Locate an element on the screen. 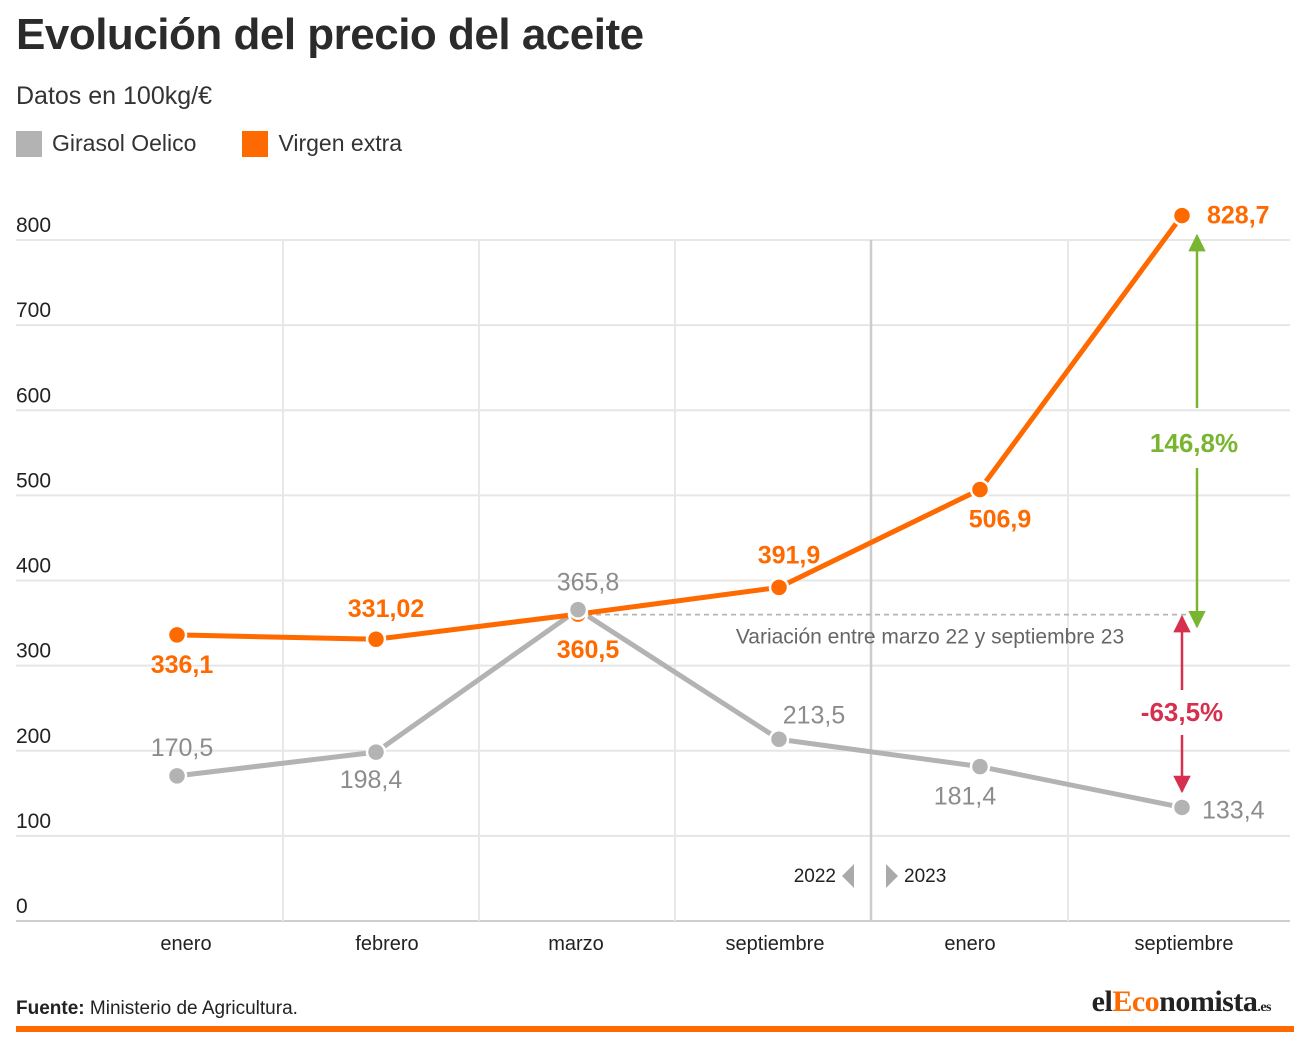 This screenshot has width=1311, height=1050. data-label-virgen-extra: 391,9 is located at coordinates (789, 555).